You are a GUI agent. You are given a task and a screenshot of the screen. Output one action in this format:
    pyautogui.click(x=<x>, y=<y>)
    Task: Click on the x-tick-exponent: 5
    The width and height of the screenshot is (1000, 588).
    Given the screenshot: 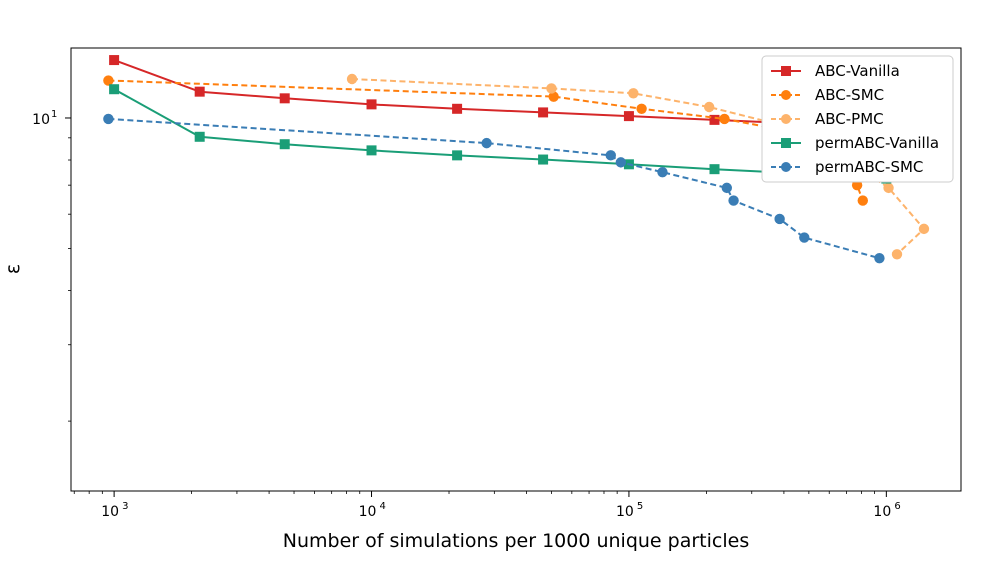 What is the action you would take?
    pyautogui.click(x=640, y=506)
    